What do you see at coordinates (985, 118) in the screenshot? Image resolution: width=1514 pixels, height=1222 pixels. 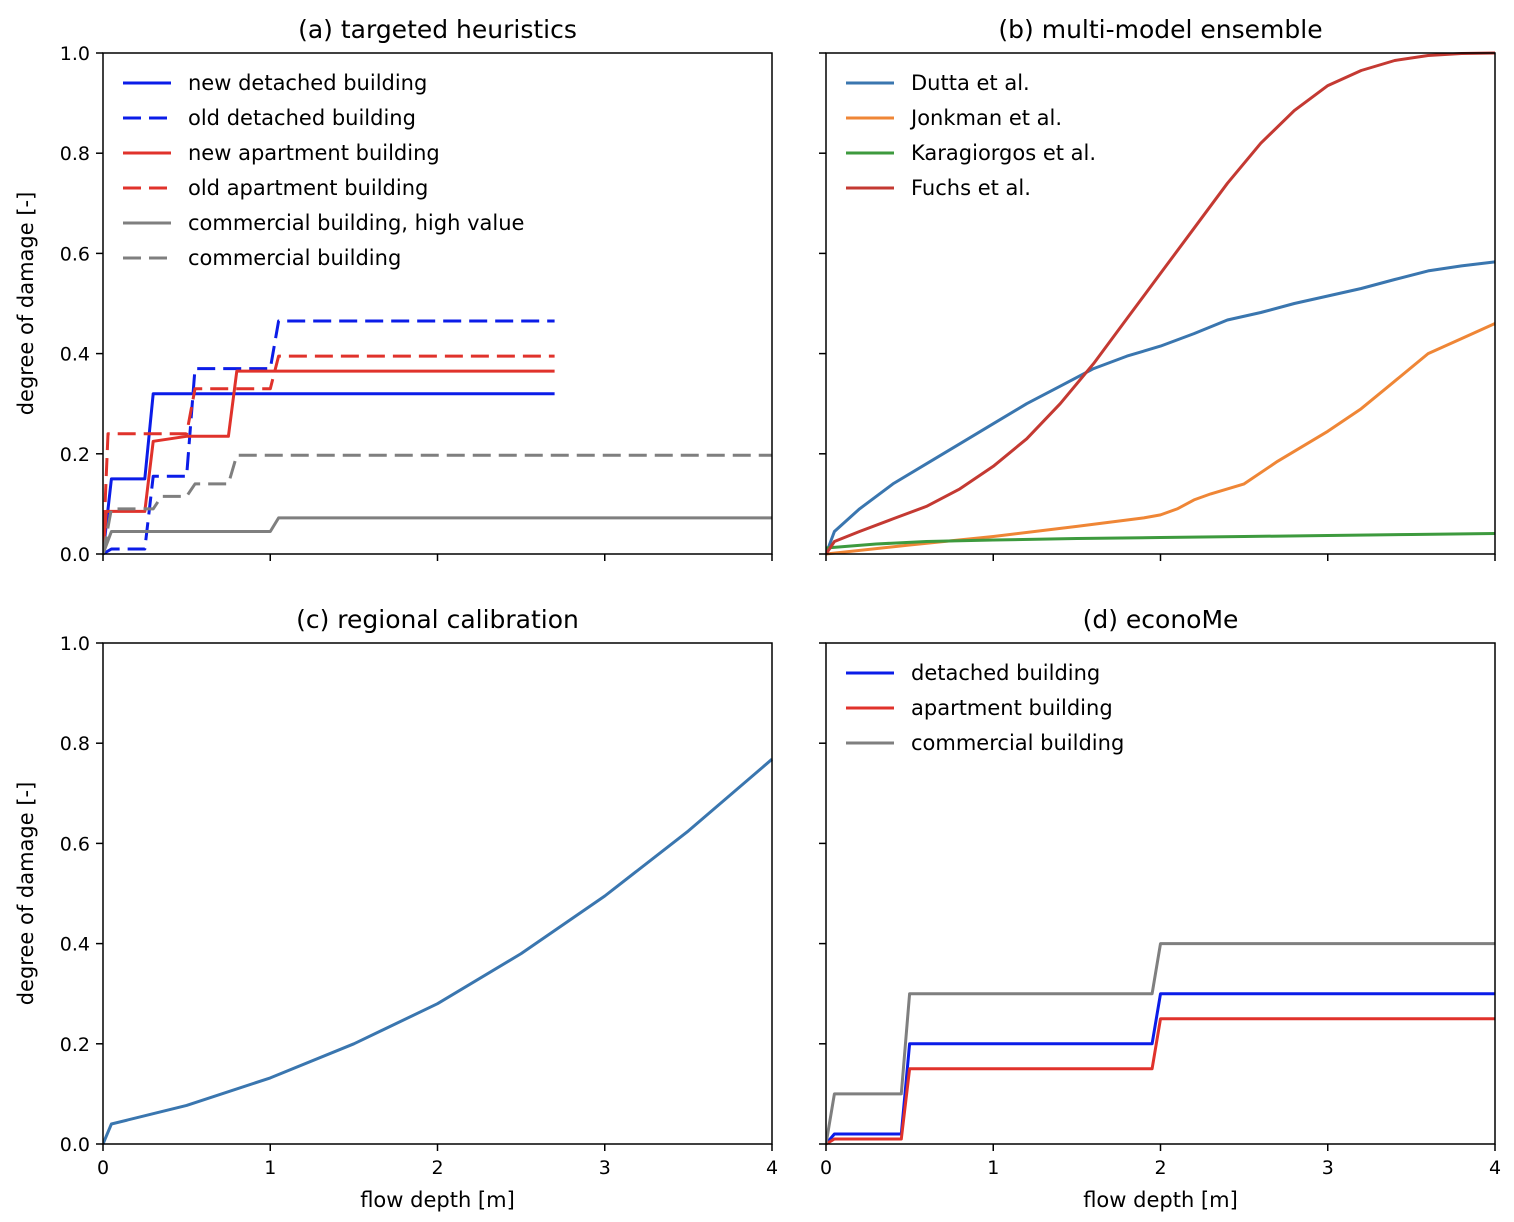 I see `legend-label: Jonkman et al.` at bounding box center [985, 118].